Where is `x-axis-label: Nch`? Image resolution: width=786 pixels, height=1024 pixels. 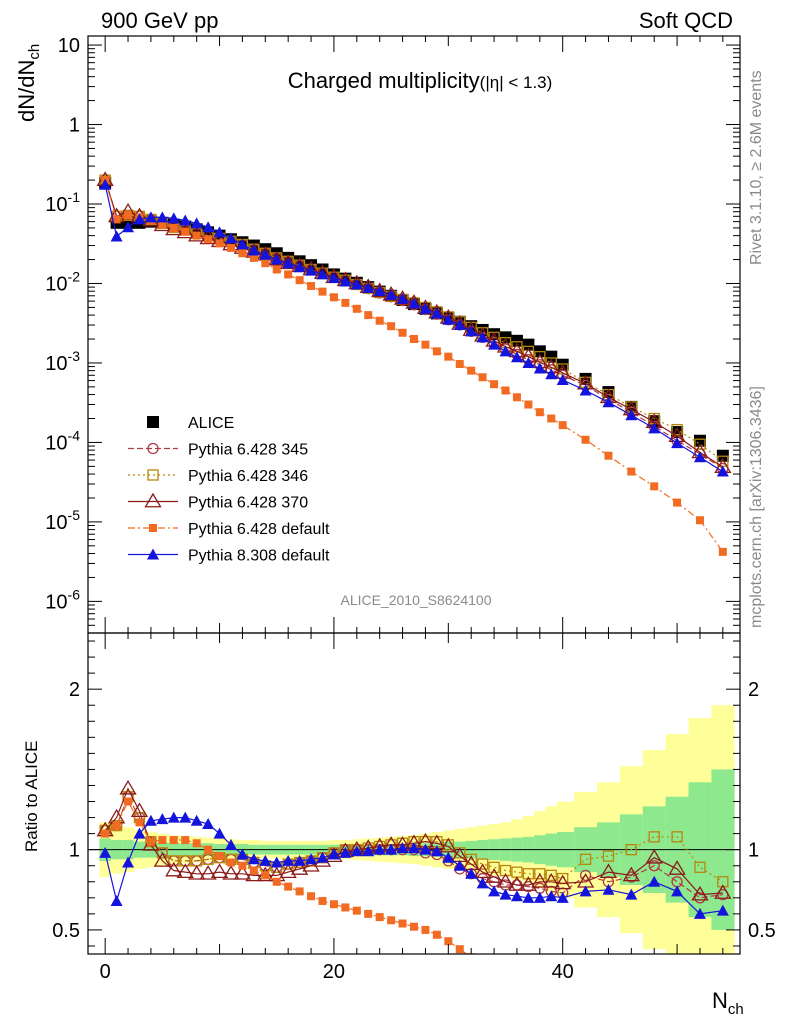
x-axis-label: Nch is located at coordinates (728, 1003).